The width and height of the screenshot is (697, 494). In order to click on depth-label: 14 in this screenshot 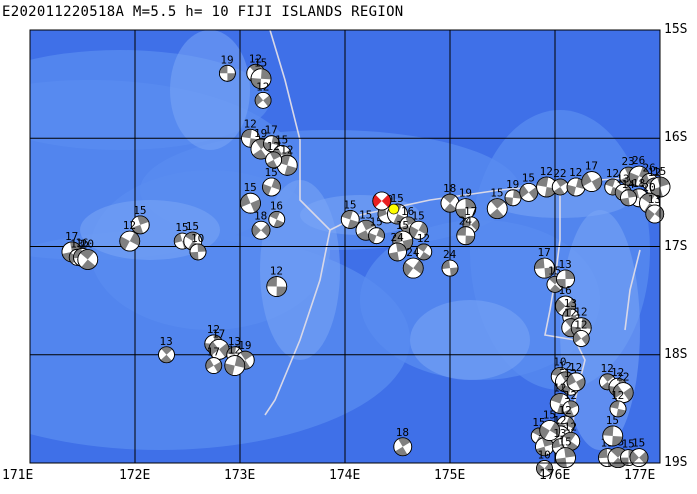, I will do `click(629, 184)`.